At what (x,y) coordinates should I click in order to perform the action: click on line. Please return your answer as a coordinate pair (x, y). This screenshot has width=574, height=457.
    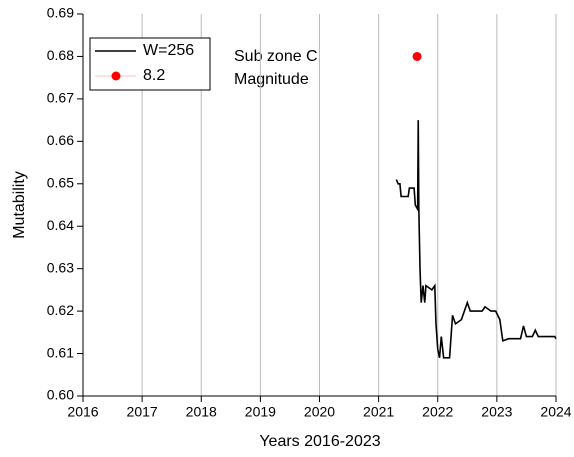
    Looking at the image, I should click on (476, 239).